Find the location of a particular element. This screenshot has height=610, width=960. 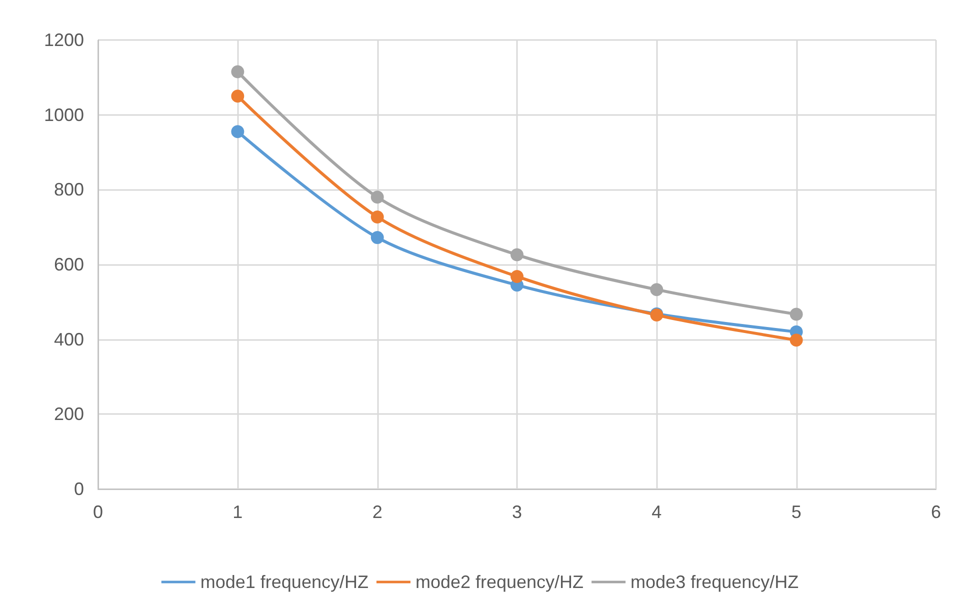

y-tick-label: 800 is located at coordinates (69, 190).